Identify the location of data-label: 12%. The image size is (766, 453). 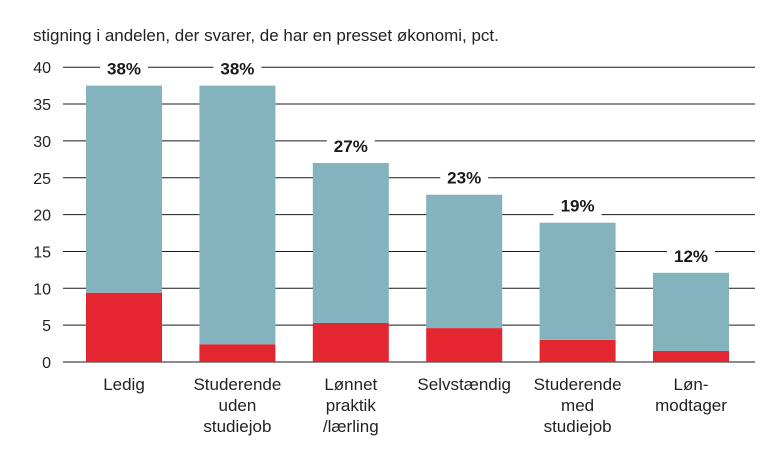
(691, 256).